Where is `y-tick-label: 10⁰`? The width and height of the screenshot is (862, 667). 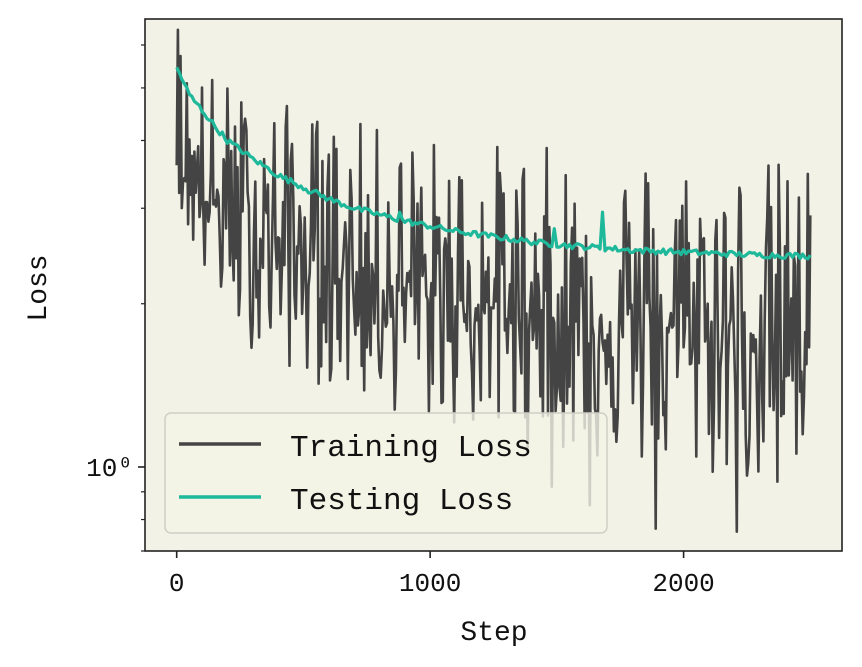
y-tick-label: 10⁰ is located at coordinates (109, 469).